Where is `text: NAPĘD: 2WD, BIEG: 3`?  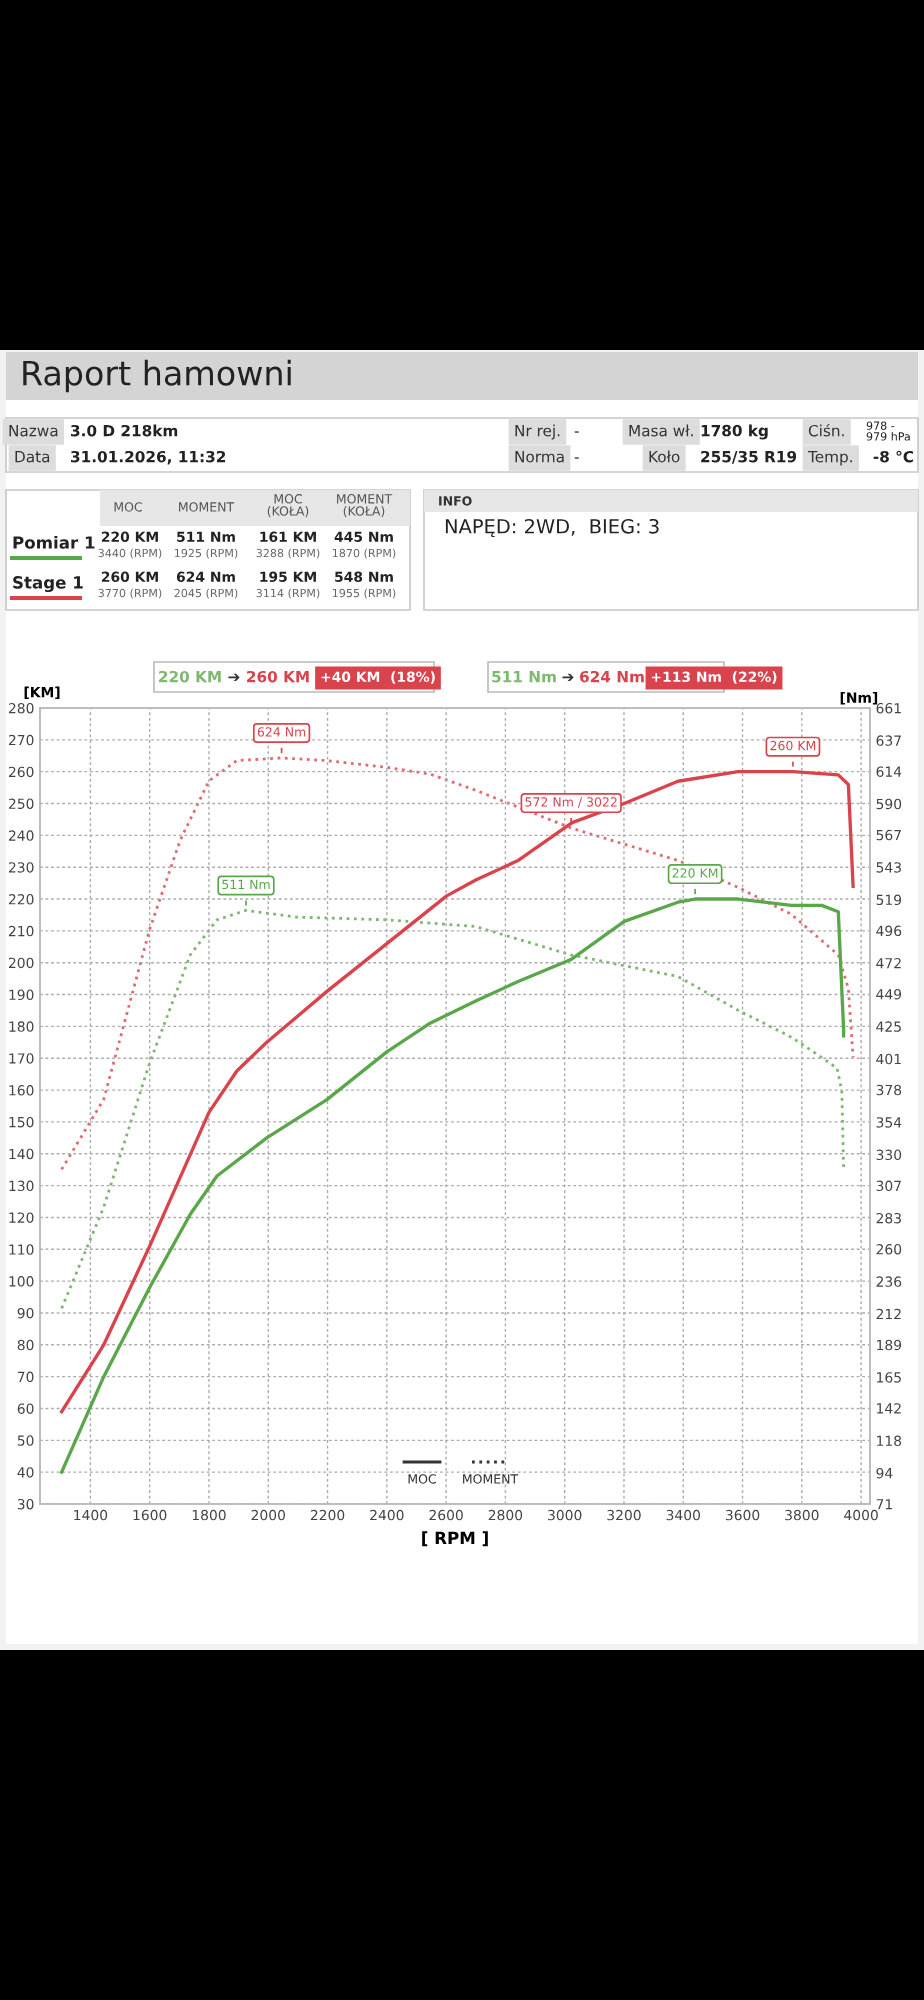
text: NAPĘD: 2WD, BIEG: 3 is located at coordinates (552, 528).